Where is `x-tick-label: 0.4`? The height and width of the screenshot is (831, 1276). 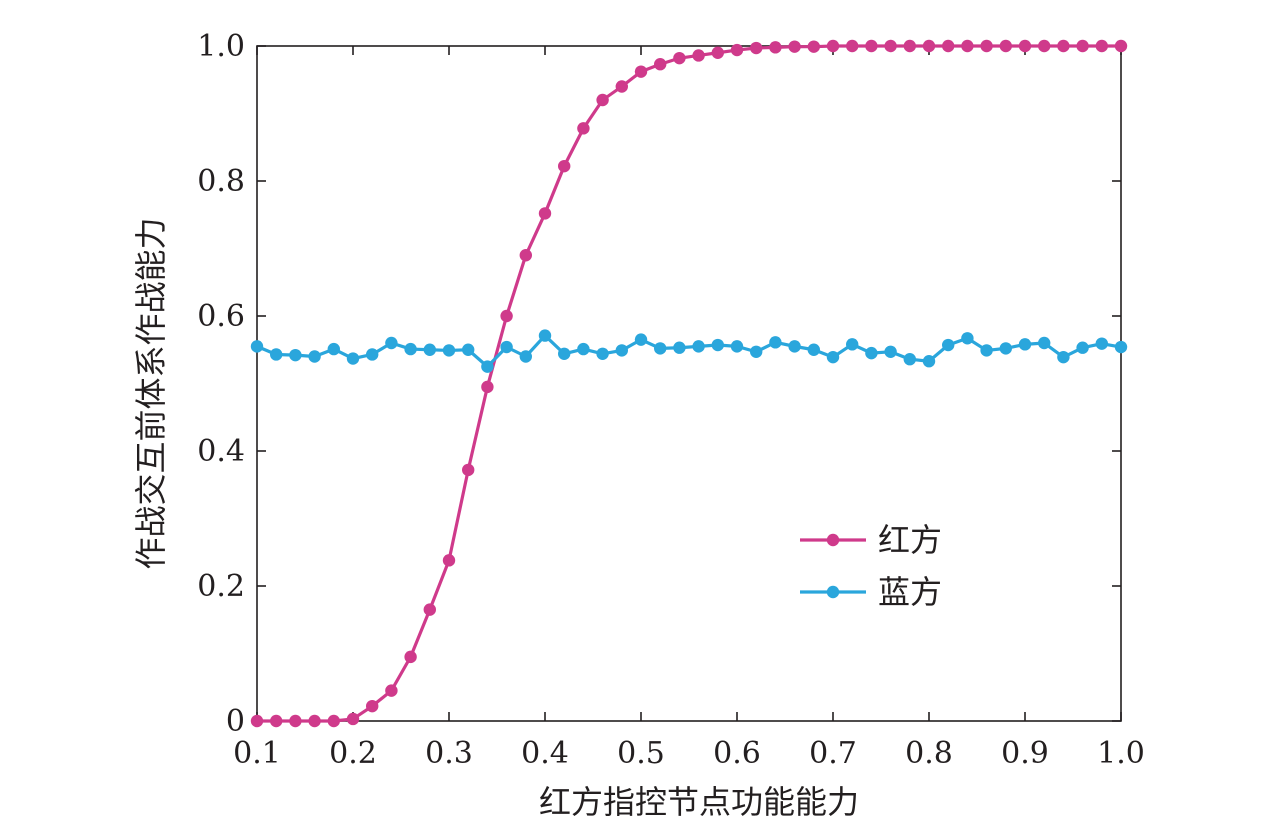
x-tick-label: 0.4 is located at coordinates (545, 753).